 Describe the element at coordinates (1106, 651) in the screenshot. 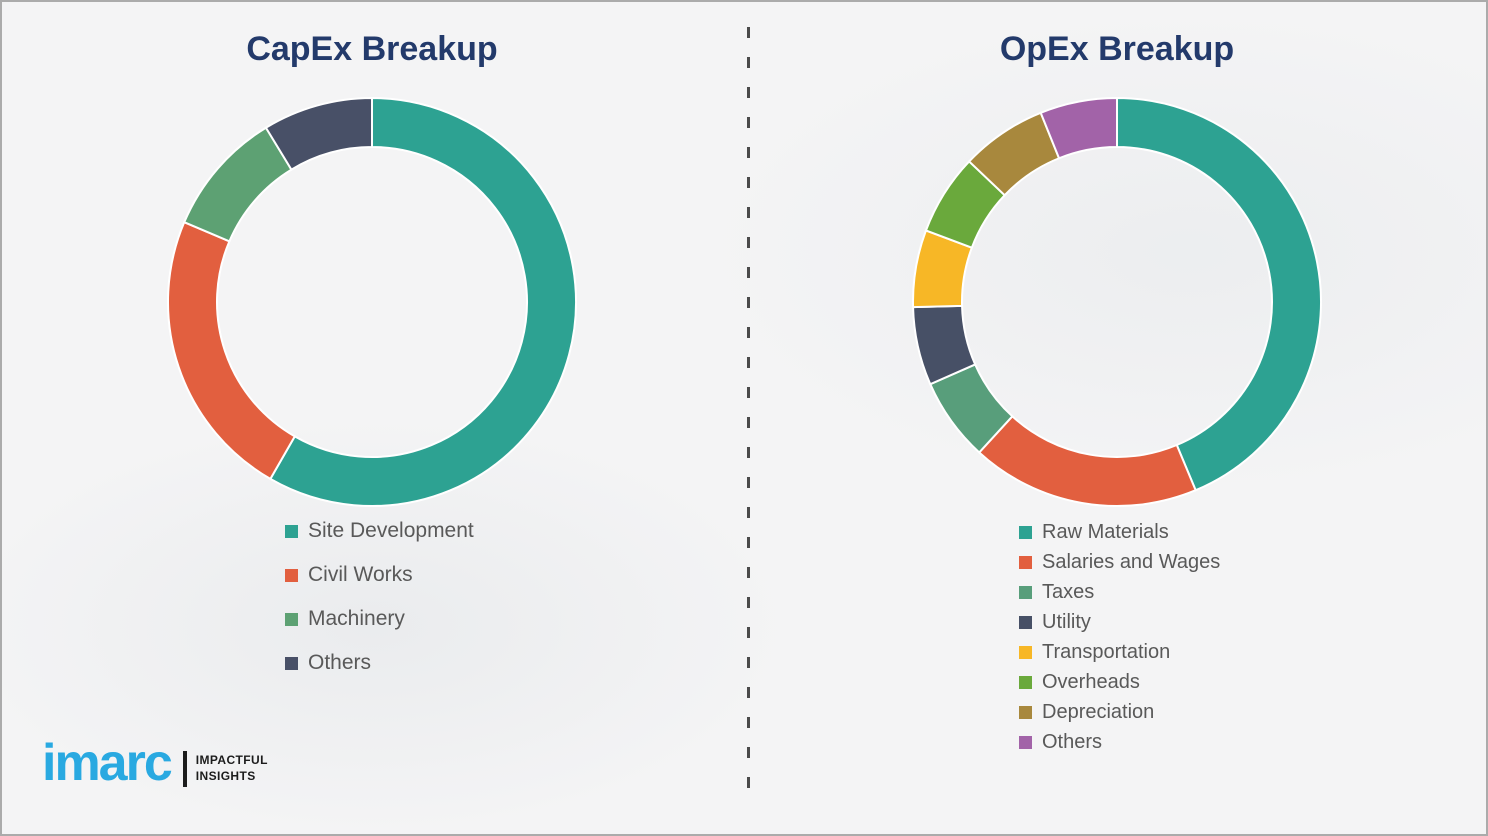

I see `legend-label: Transportation` at that location.